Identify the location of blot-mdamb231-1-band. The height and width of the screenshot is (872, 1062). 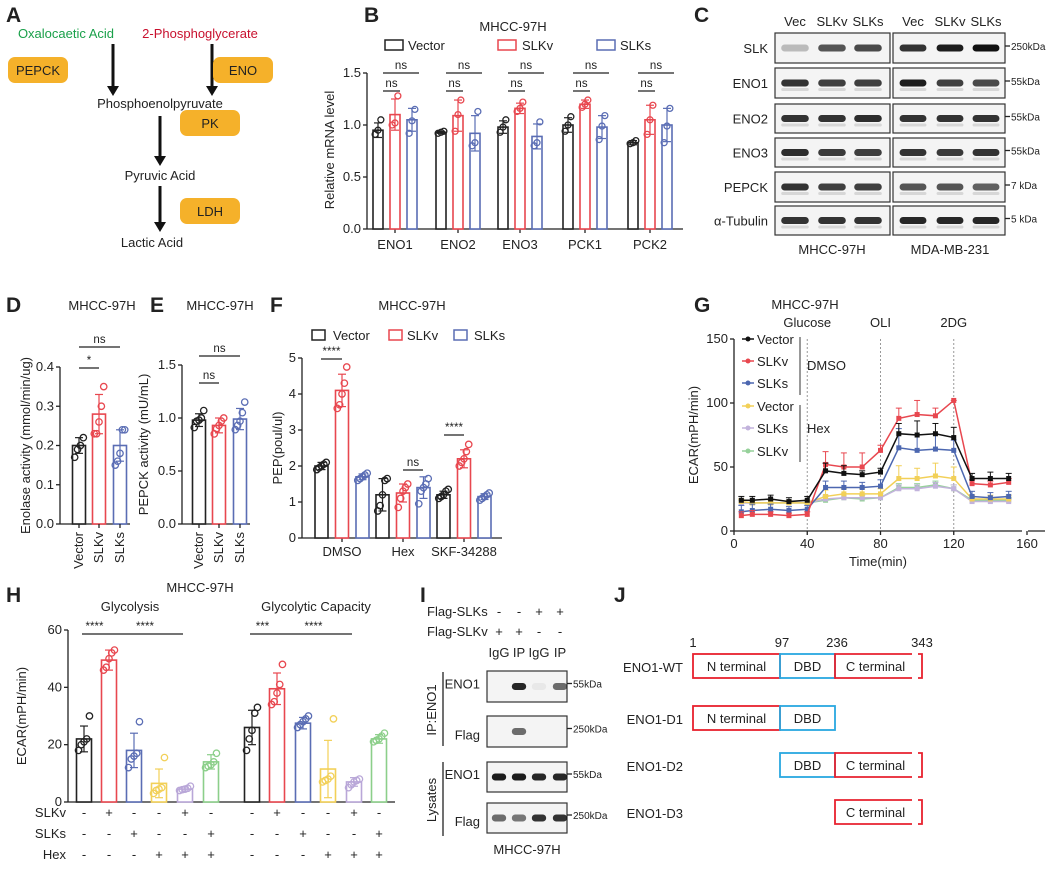
(950, 83).